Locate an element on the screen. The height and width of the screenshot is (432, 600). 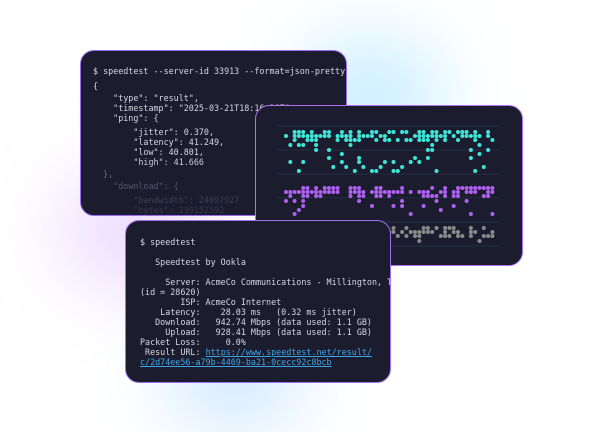
result-url-link: https://www.speedtest.net/result/ is located at coordinates (288, 352).